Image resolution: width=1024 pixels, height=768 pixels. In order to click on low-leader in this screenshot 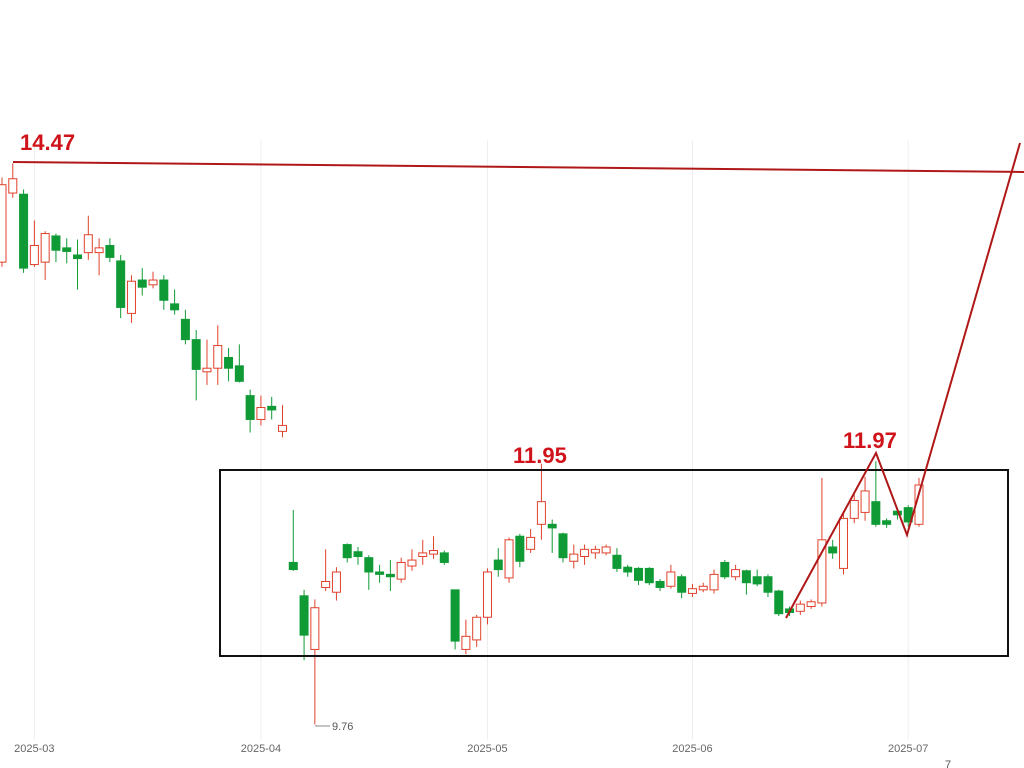, I will do `click(322, 726)`.